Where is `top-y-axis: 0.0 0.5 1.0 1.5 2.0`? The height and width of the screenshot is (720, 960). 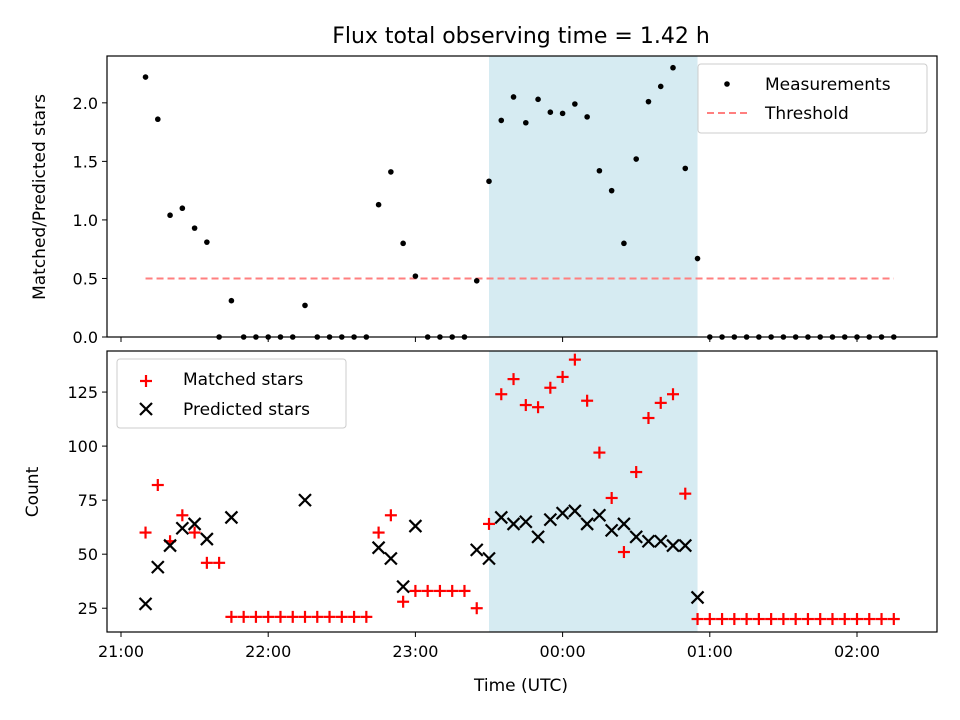 top-y-axis: 0.0 0.5 1.0 1.5 2.0 is located at coordinates (90, 220).